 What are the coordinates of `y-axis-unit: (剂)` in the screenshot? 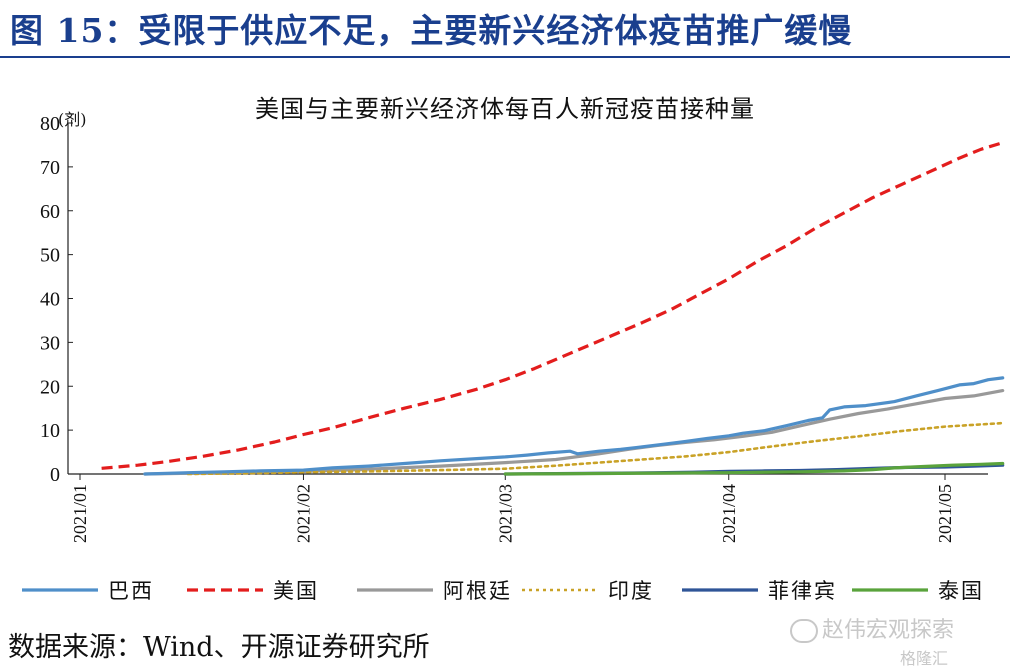 It's located at (72, 119).